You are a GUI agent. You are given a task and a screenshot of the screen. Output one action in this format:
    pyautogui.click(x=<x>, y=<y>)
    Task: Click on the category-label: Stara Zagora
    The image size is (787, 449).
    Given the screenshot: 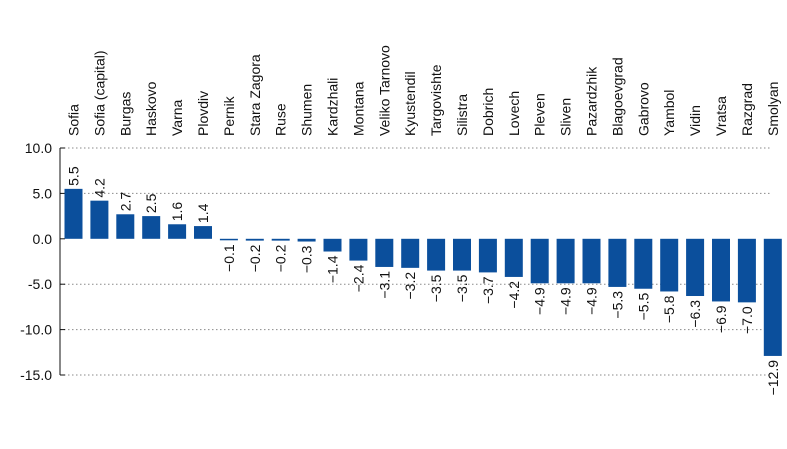 What is the action you would take?
    pyautogui.click(x=255, y=95)
    